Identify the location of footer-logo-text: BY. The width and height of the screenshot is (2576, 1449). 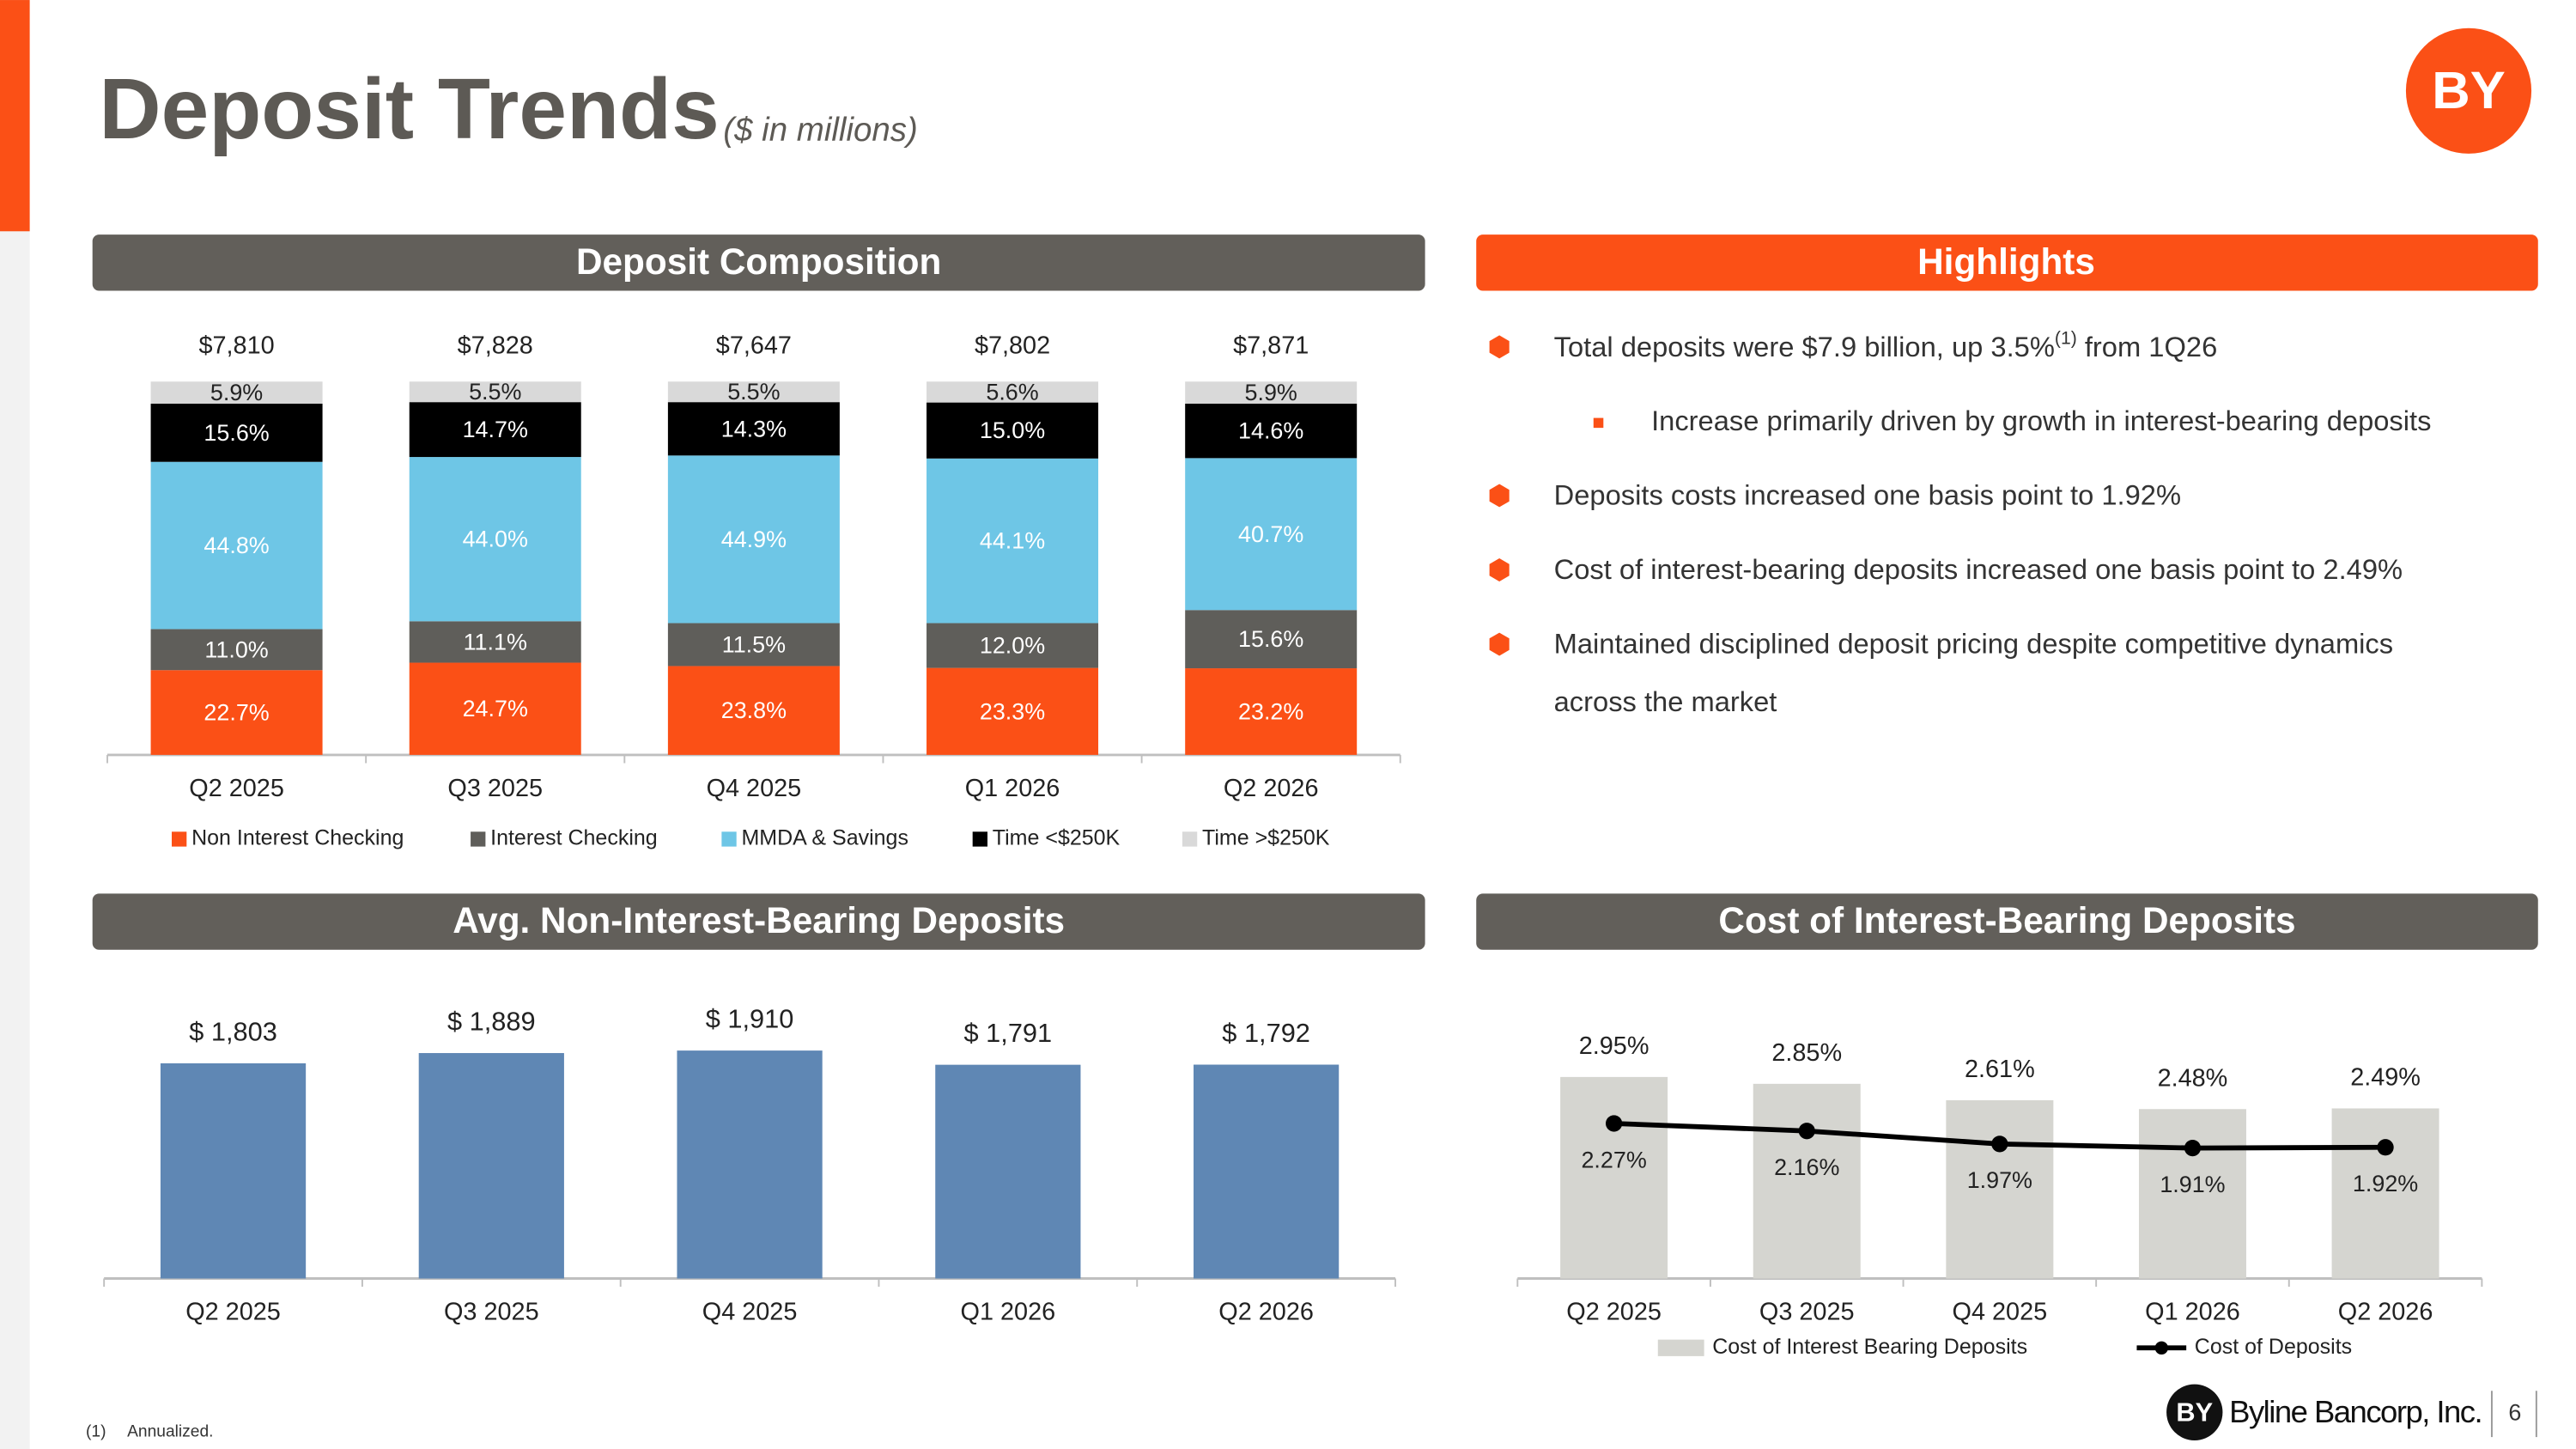
(2194, 1412).